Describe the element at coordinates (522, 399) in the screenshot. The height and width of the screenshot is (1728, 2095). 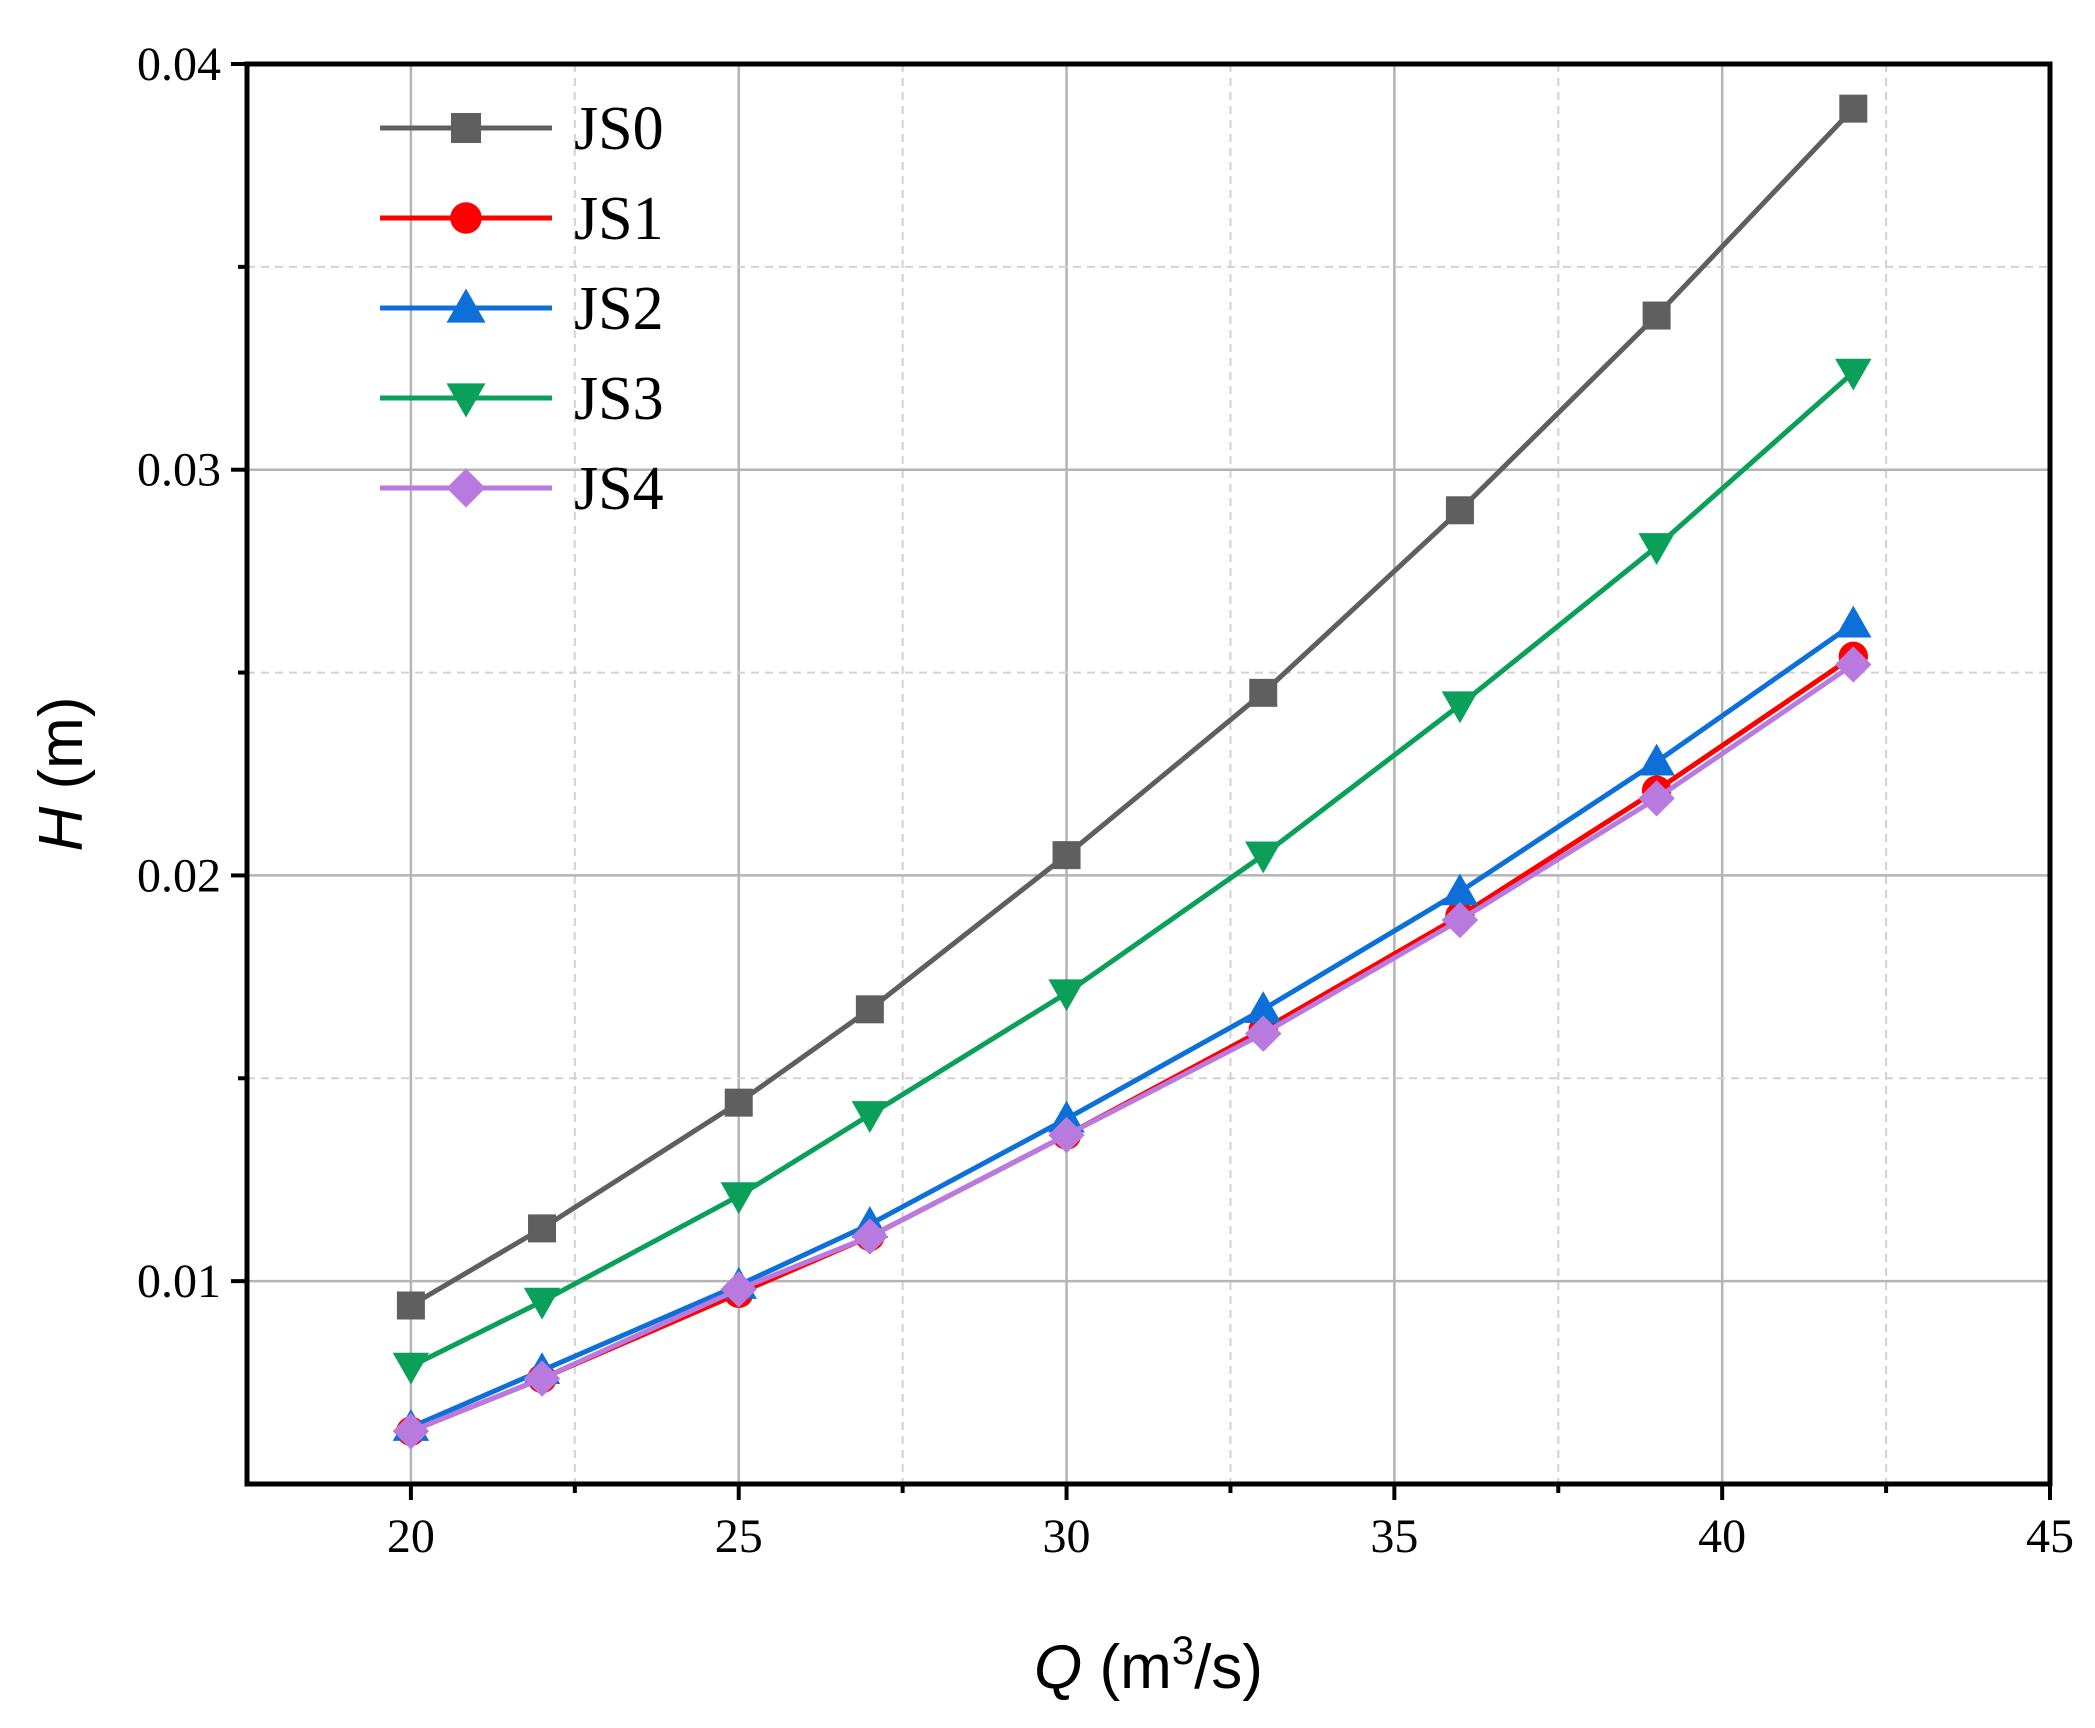
I see `legend-item: JS3` at that location.